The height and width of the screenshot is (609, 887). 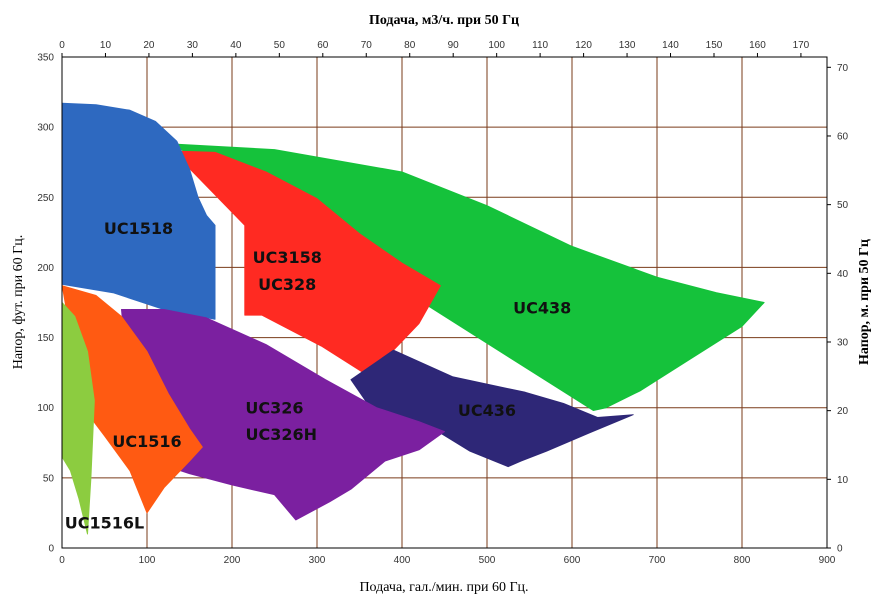 I want to click on x-top-tick-label: 10, so click(x=106, y=45).